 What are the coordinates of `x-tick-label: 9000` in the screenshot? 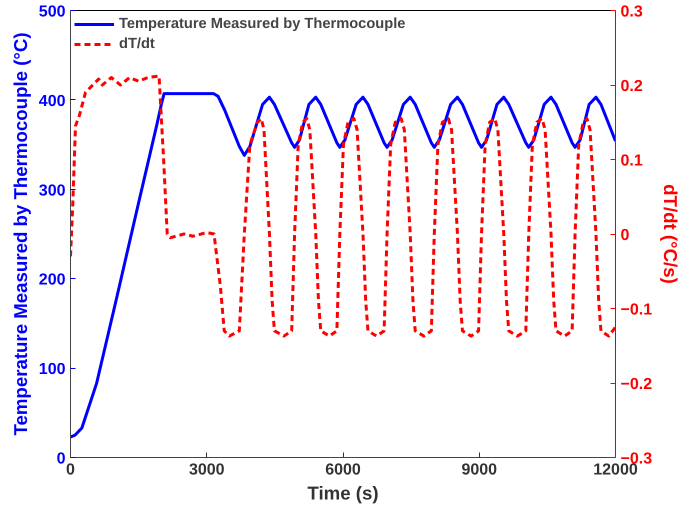 It's located at (479, 470).